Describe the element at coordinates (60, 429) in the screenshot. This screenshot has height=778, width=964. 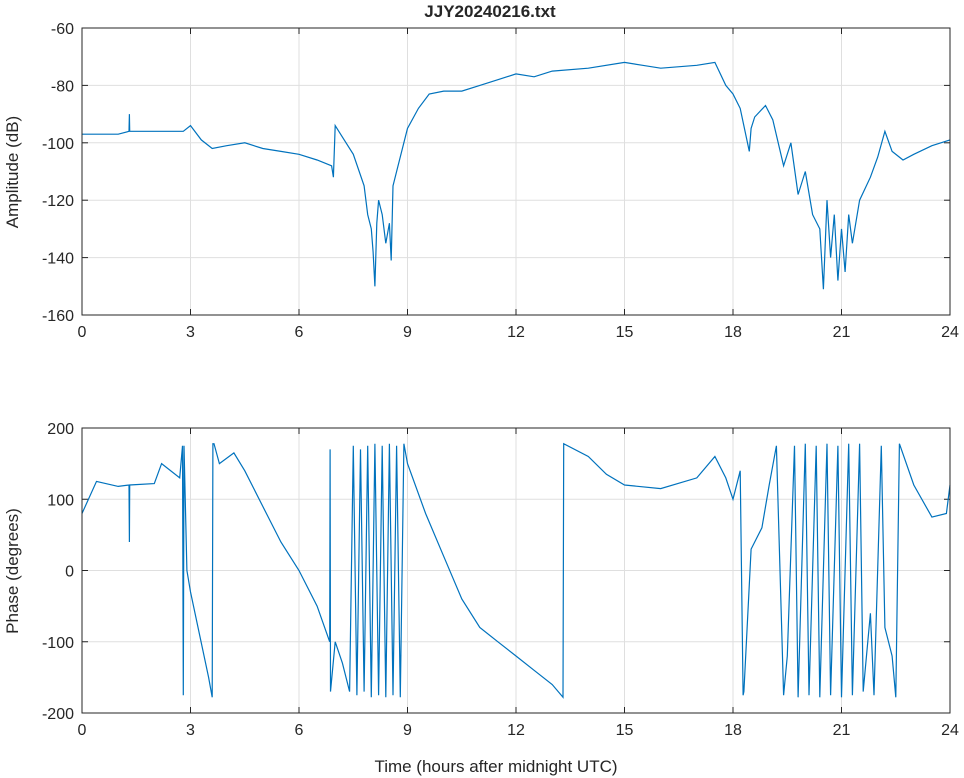
I see `y-tick-label: 200` at that location.